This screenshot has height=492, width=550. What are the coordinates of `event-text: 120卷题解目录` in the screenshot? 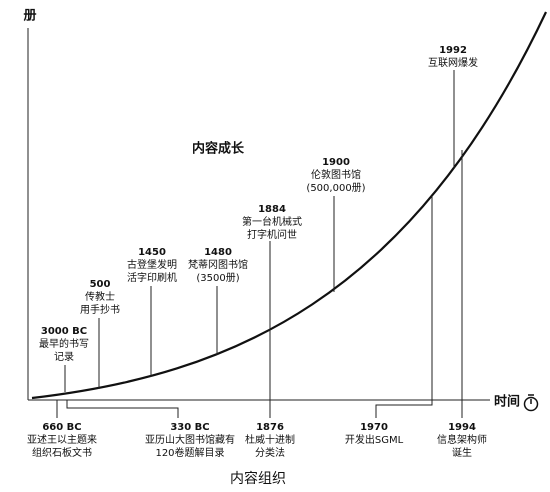 It's located at (189, 452).